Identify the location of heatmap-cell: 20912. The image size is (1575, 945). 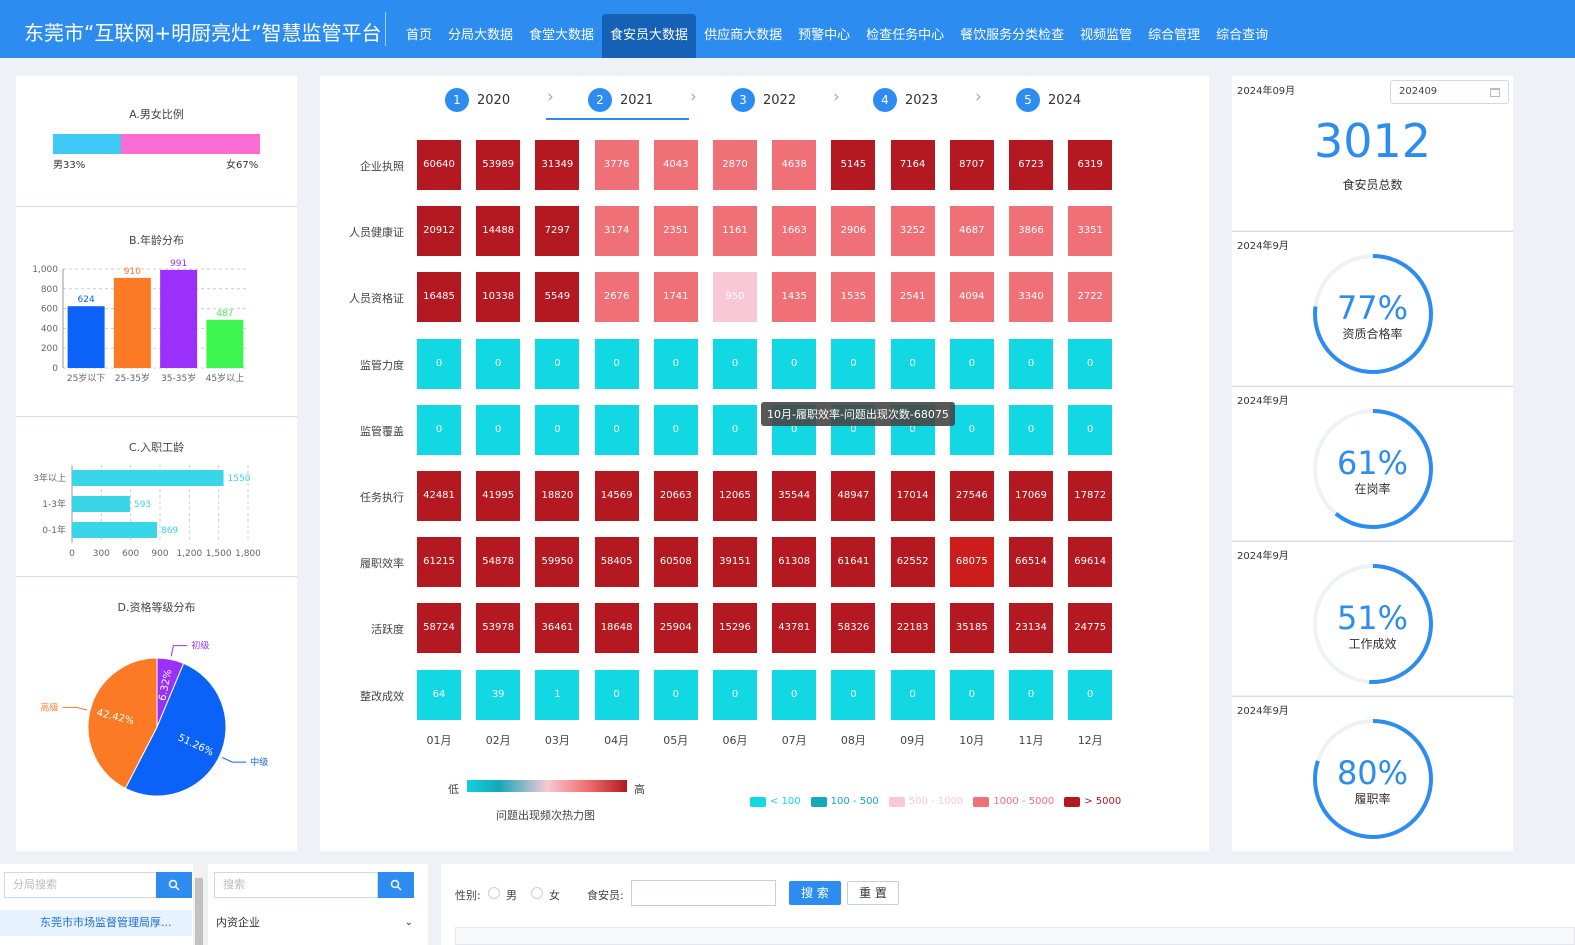
(439, 231).